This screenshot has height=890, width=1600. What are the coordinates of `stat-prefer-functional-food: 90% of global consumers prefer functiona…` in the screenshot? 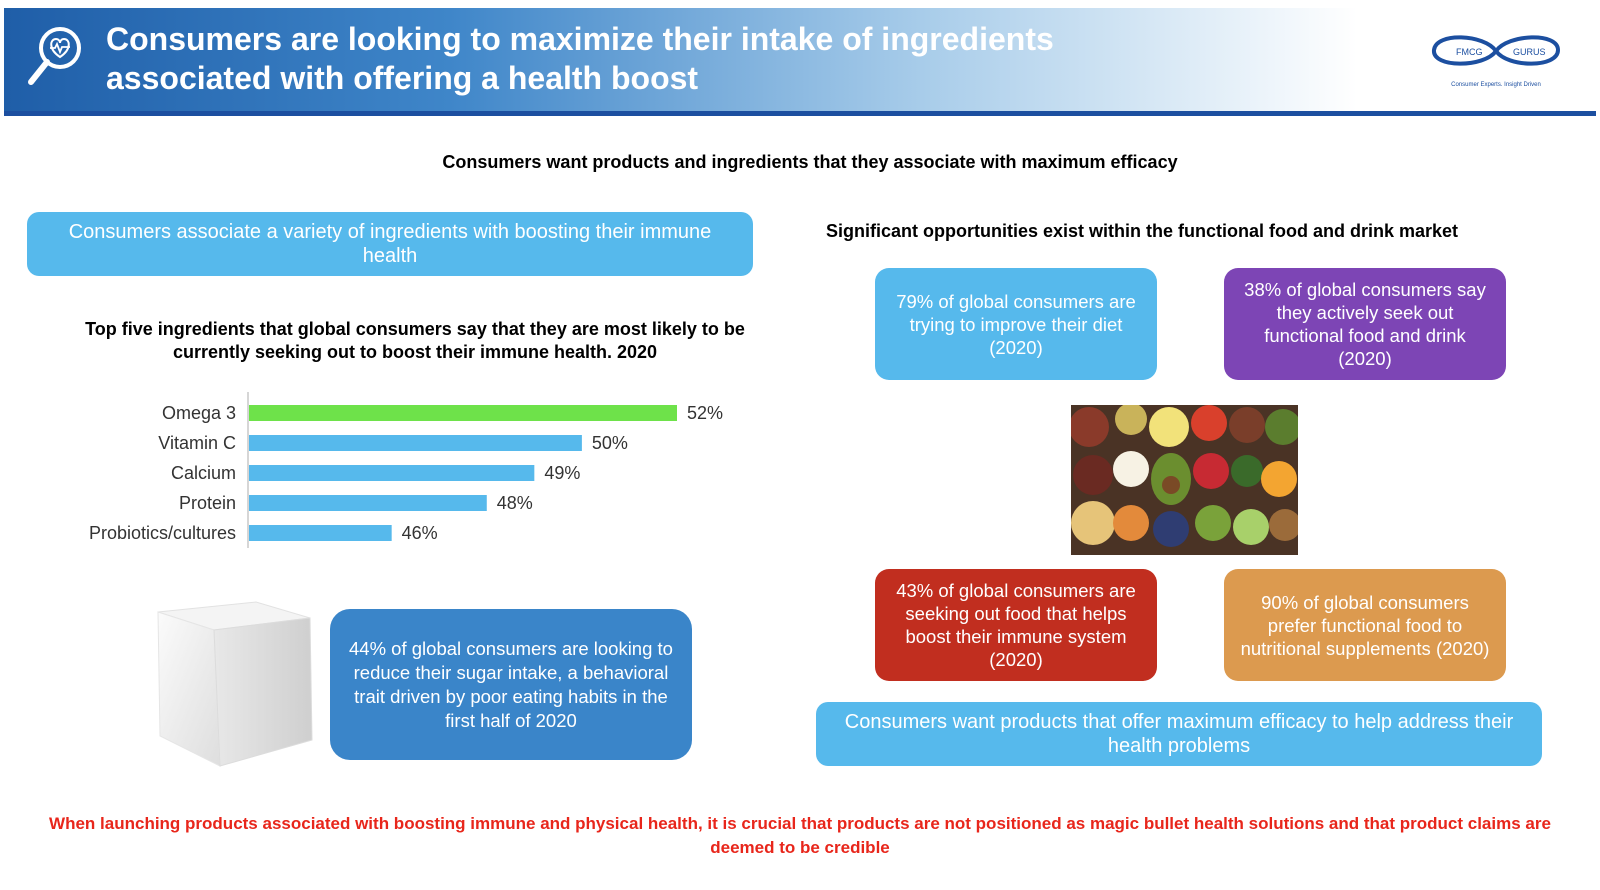 It's located at (1365, 625).